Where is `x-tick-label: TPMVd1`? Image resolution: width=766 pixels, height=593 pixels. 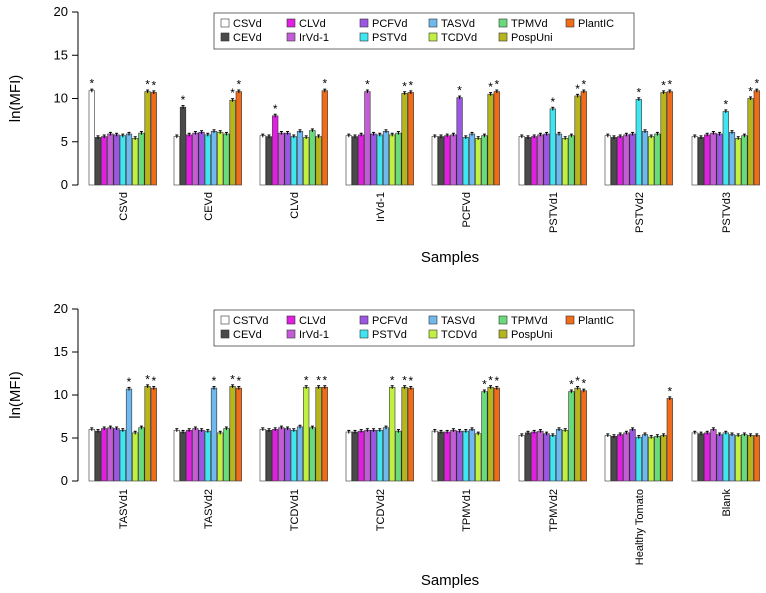 x-tick-label: TPMVd1 is located at coordinates (467, 510).